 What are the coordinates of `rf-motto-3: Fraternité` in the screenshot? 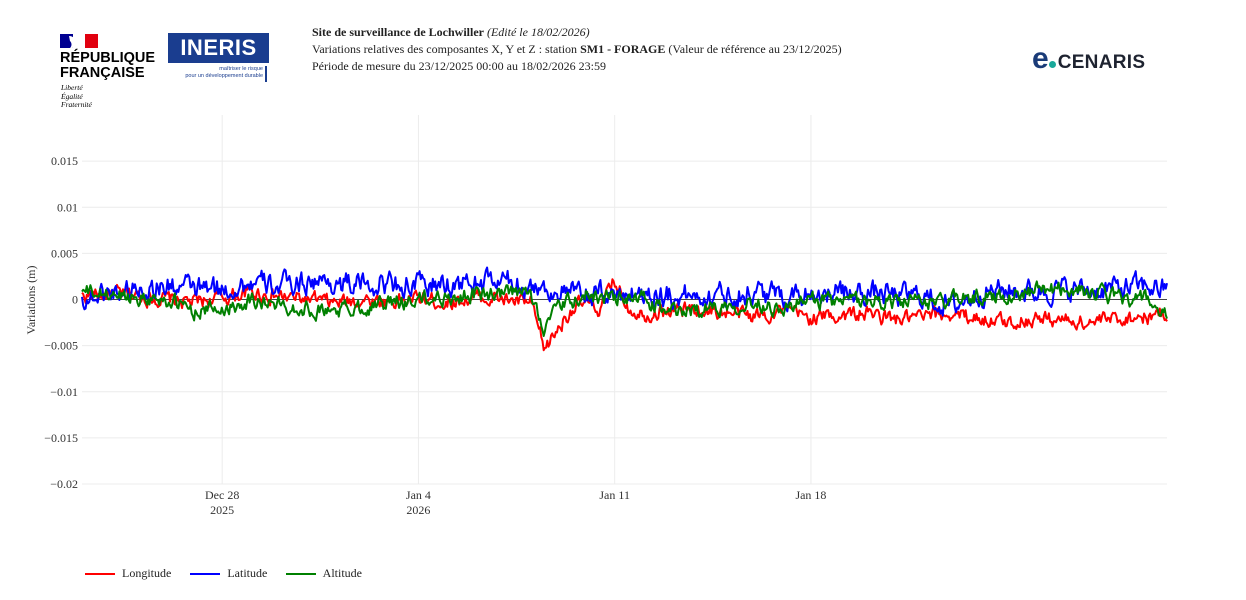 It's located at (76, 104).